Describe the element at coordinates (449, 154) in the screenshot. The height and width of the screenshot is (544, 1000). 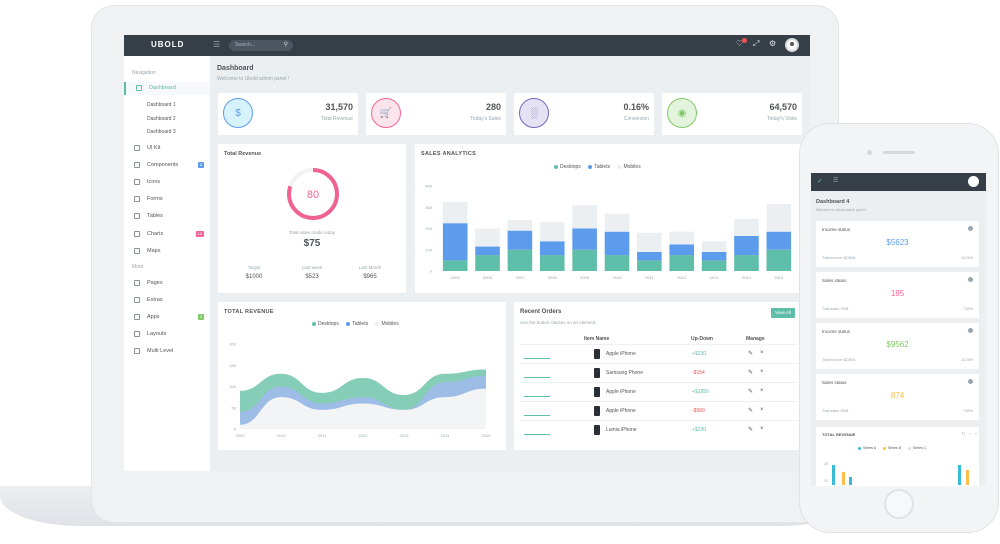
I see `card-title: SALES ANALYTICS` at that location.